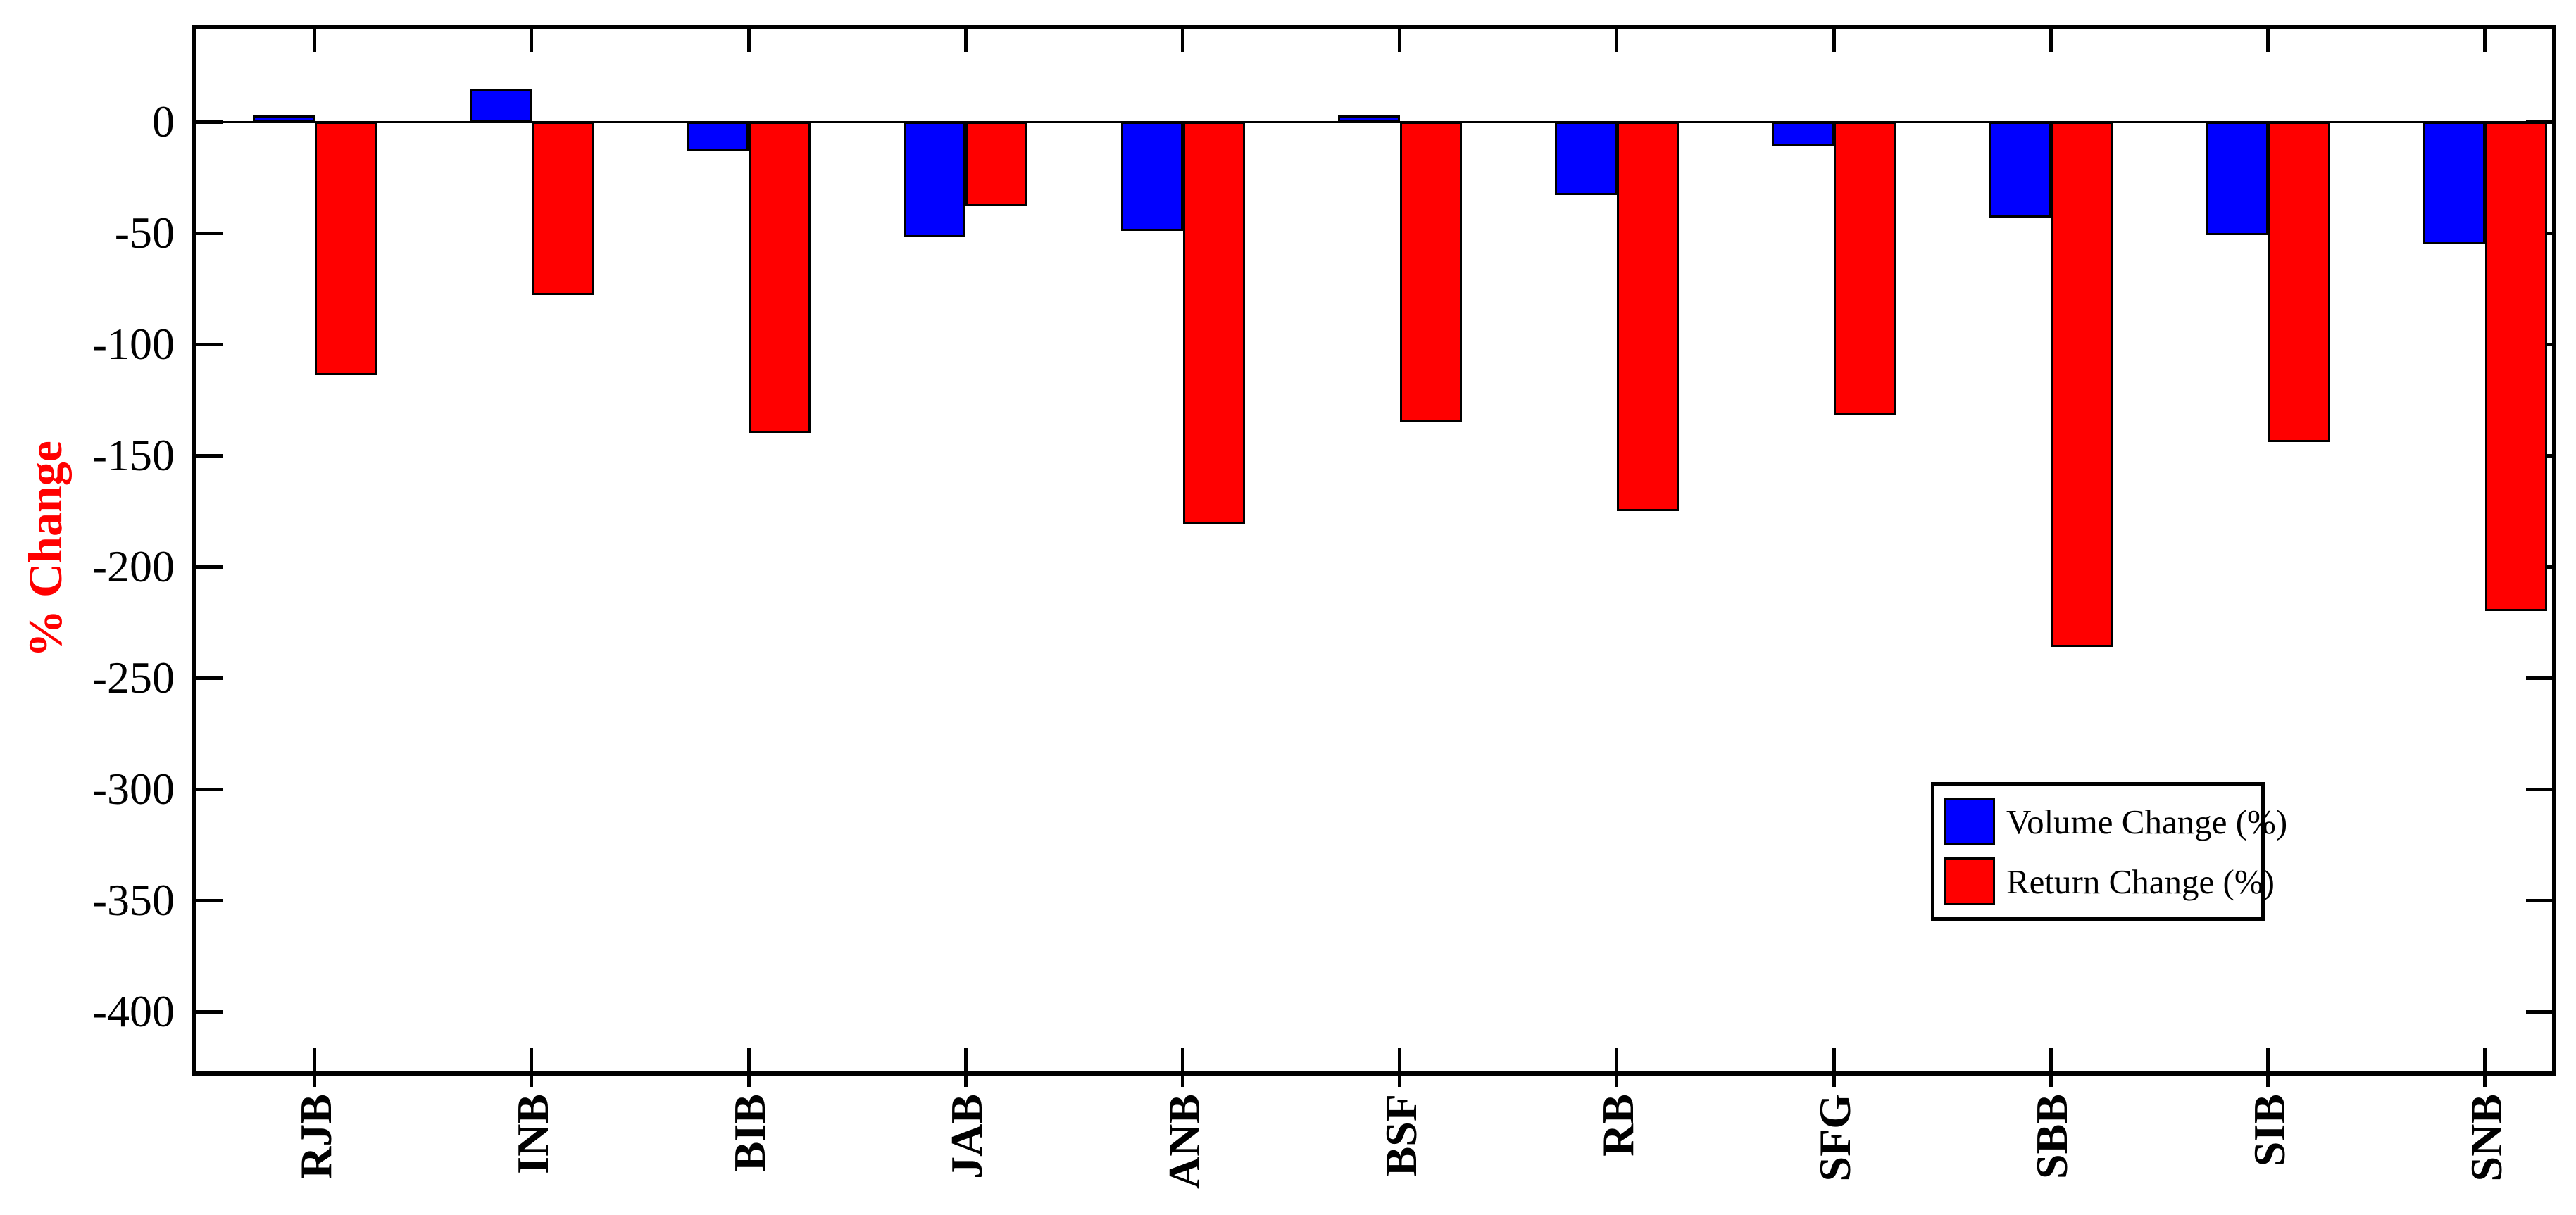 The width and height of the screenshot is (2576, 1215). Describe the element at coordinates (1803, 134) in the screenshot. I see `bar-volume-sfg` at that location.